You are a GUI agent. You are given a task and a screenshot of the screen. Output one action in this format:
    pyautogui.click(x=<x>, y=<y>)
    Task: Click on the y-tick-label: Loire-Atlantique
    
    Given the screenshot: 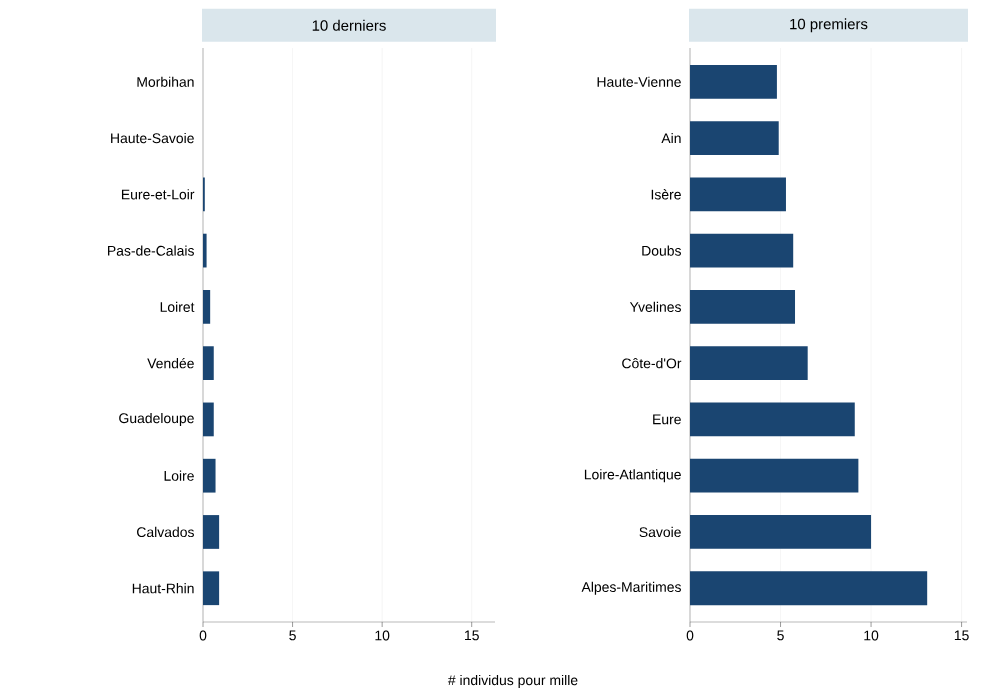 What is the action you would take?
    pyautogui.click(x=632, y=476)
    